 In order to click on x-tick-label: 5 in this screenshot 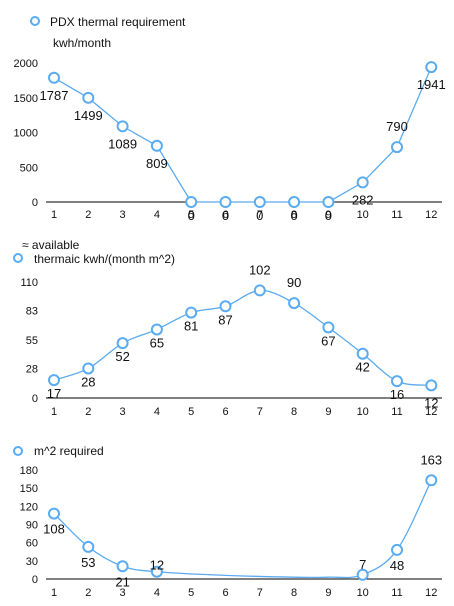, I will do `click(191, 593)`.